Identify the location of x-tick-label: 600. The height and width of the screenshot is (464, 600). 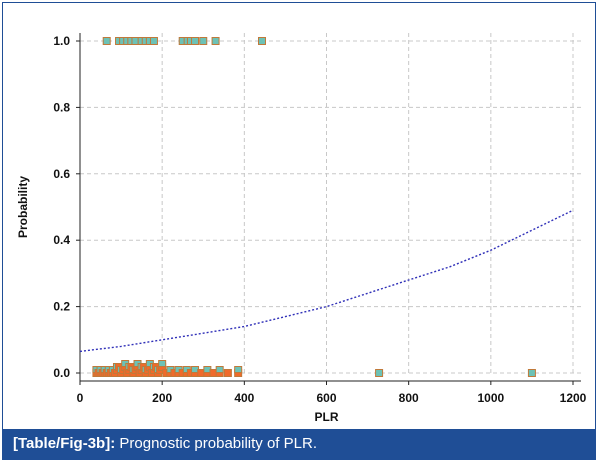
(326, 398).